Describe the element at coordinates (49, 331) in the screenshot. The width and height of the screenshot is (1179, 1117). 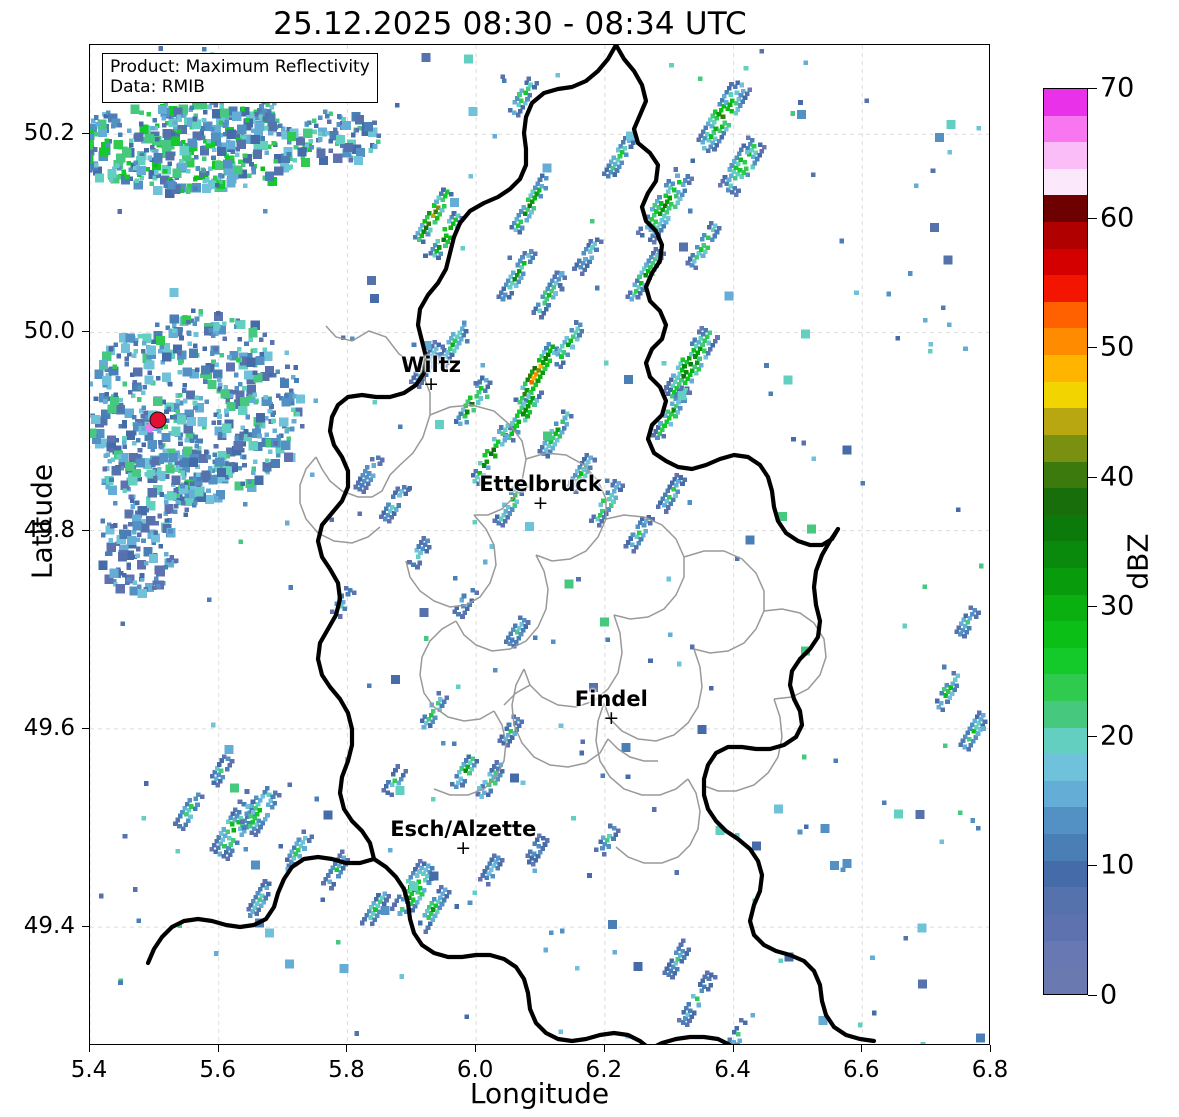
I see `y-axis-tick-label: 50.0` at that location.